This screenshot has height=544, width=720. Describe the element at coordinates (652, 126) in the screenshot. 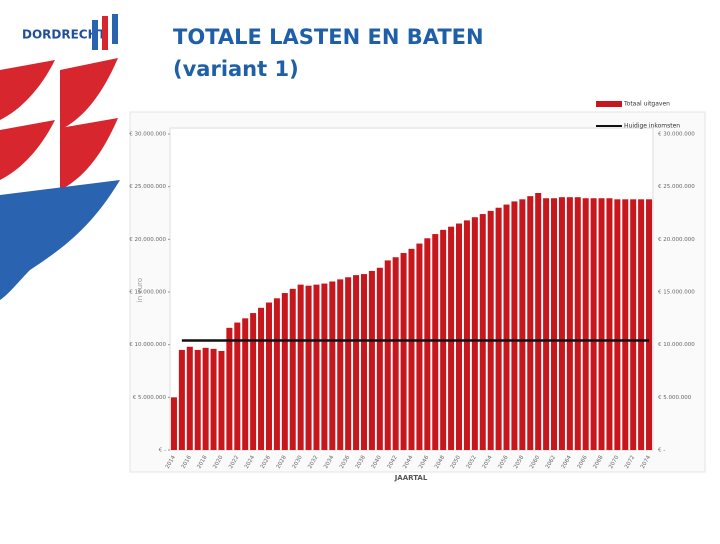

I see `legend-label: Huidige inkomsten` at that location.